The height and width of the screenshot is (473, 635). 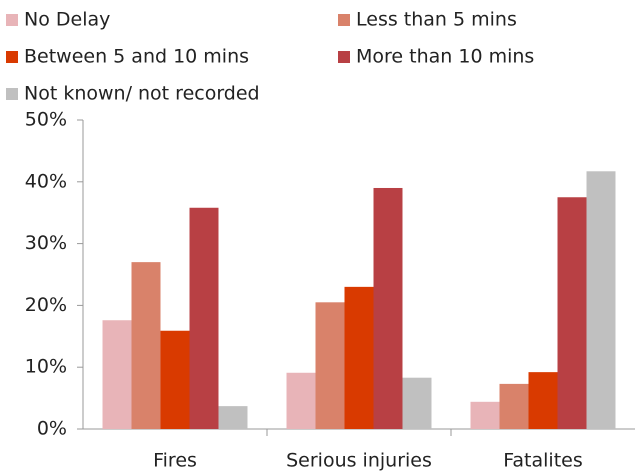 What do you see at coordinates (175, 461) in the screenshot?
I see `x-tick-label: Fires` at bounding box center [175, 461].